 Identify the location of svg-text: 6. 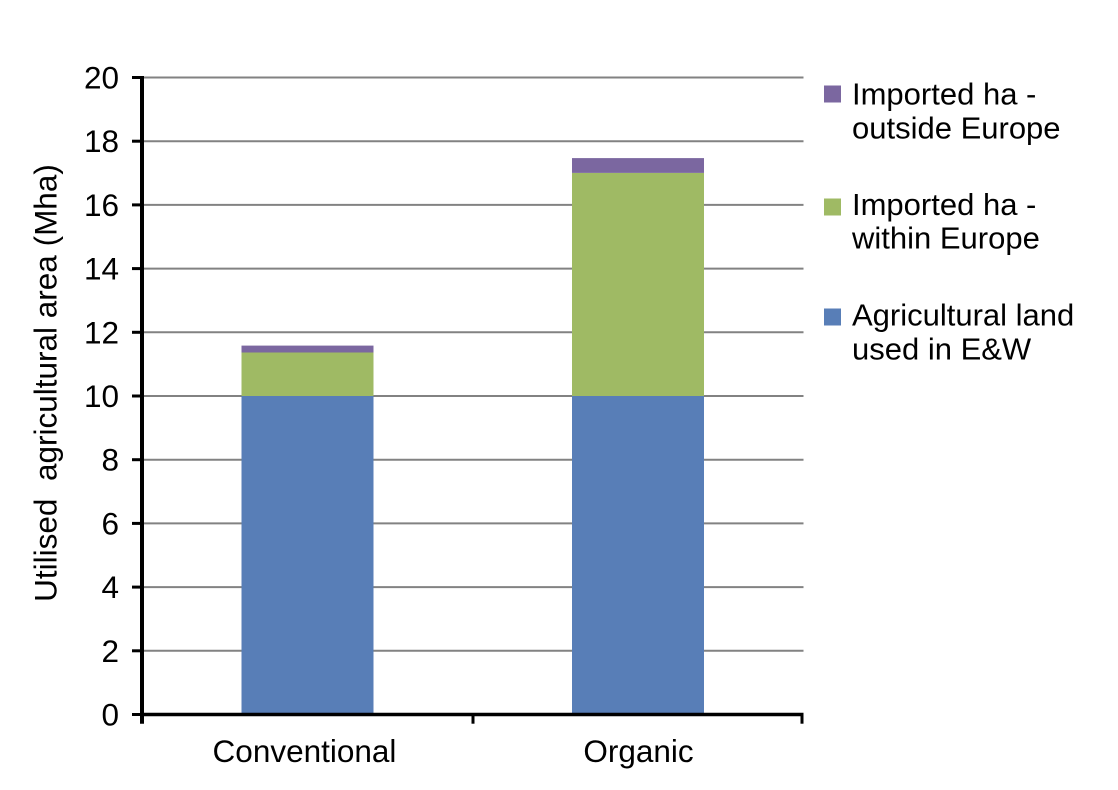
(110, 523).